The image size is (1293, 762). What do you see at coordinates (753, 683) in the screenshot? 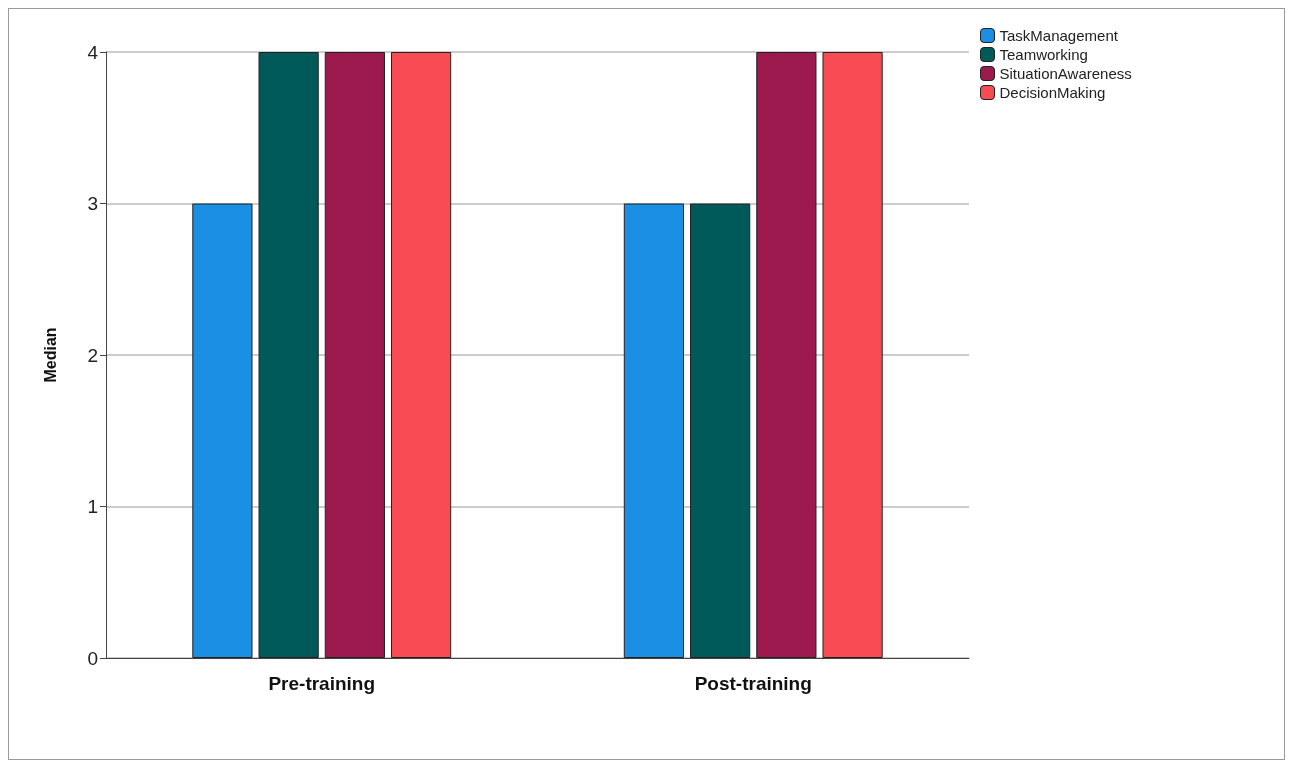
I see `x-tick-label: Post-training` at bounding box center [753, 683].